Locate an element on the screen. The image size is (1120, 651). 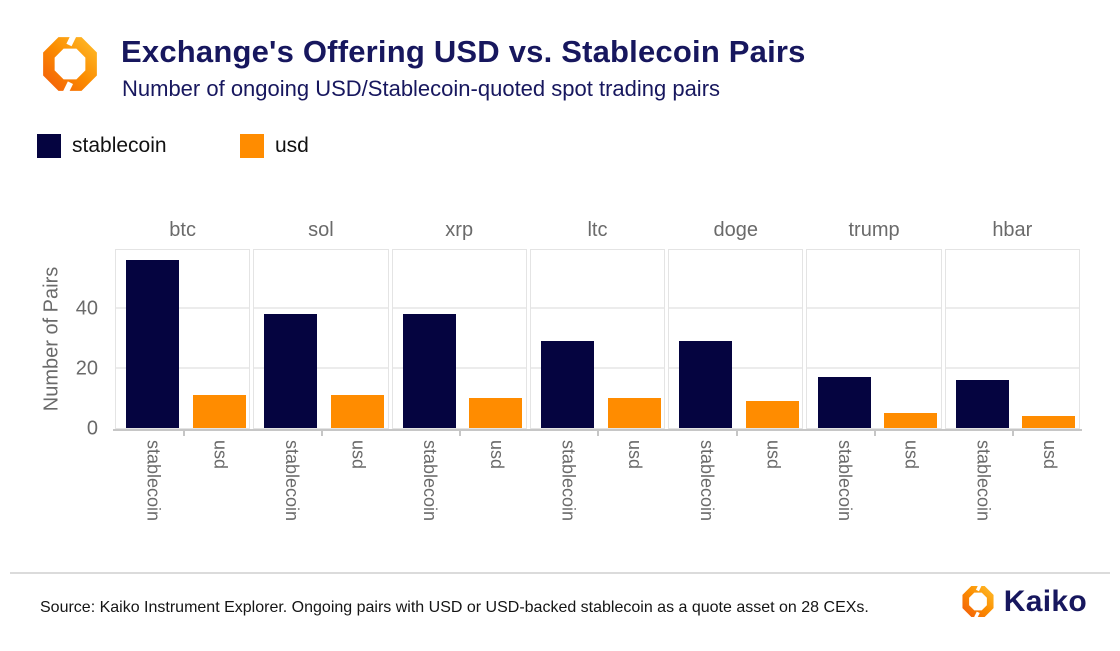
bar-stablecoin-btc is located at coordinates (153, 344).